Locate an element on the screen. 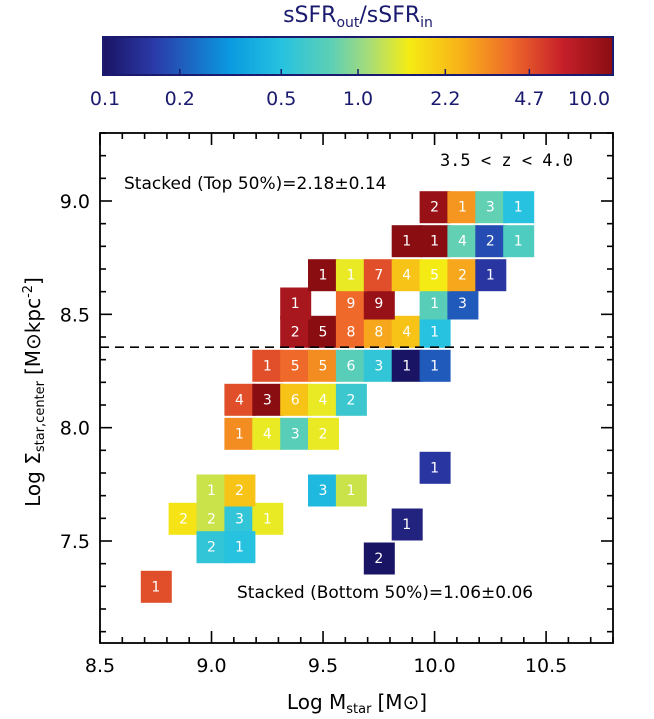 Image resolution: width=654 pixels, height=719 pixels. heatmap-cell: 8 is located at coordinates (351, 331).